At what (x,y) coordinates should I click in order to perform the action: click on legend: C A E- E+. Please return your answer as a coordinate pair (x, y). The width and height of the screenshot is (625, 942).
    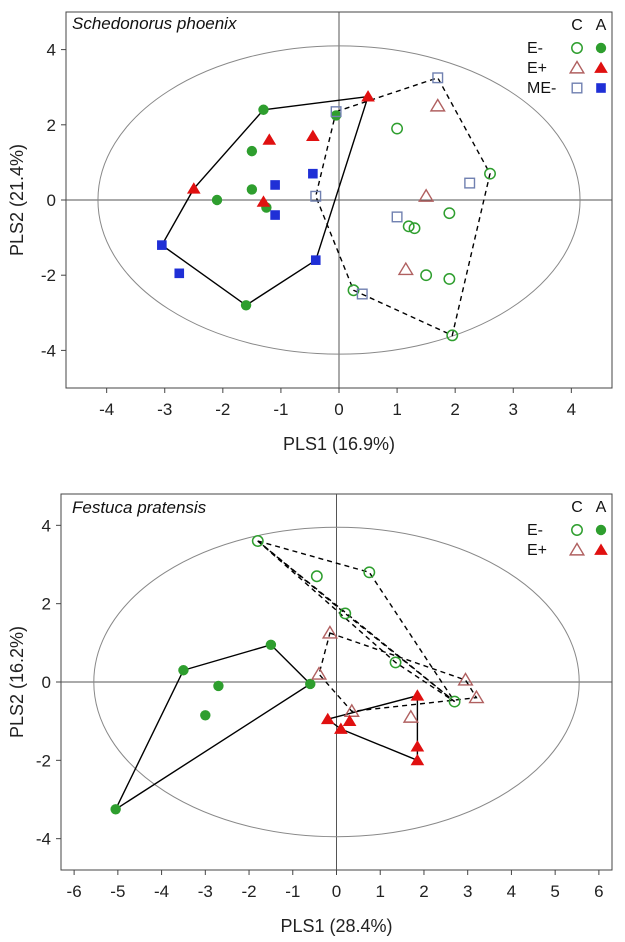
    Looking at the image, I should click on (567, 529).